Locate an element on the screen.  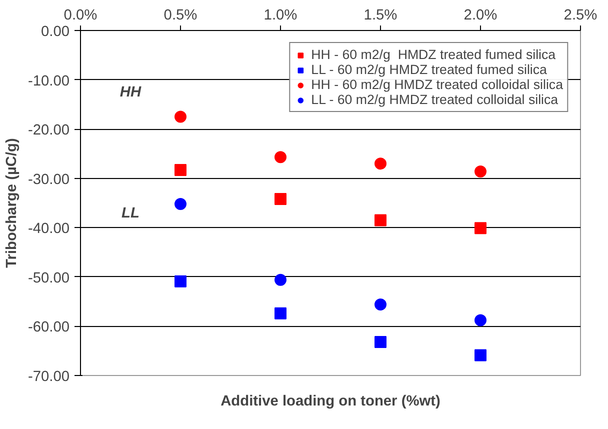
x-tick-label: 1.0% is located at coordinates (281, 16).